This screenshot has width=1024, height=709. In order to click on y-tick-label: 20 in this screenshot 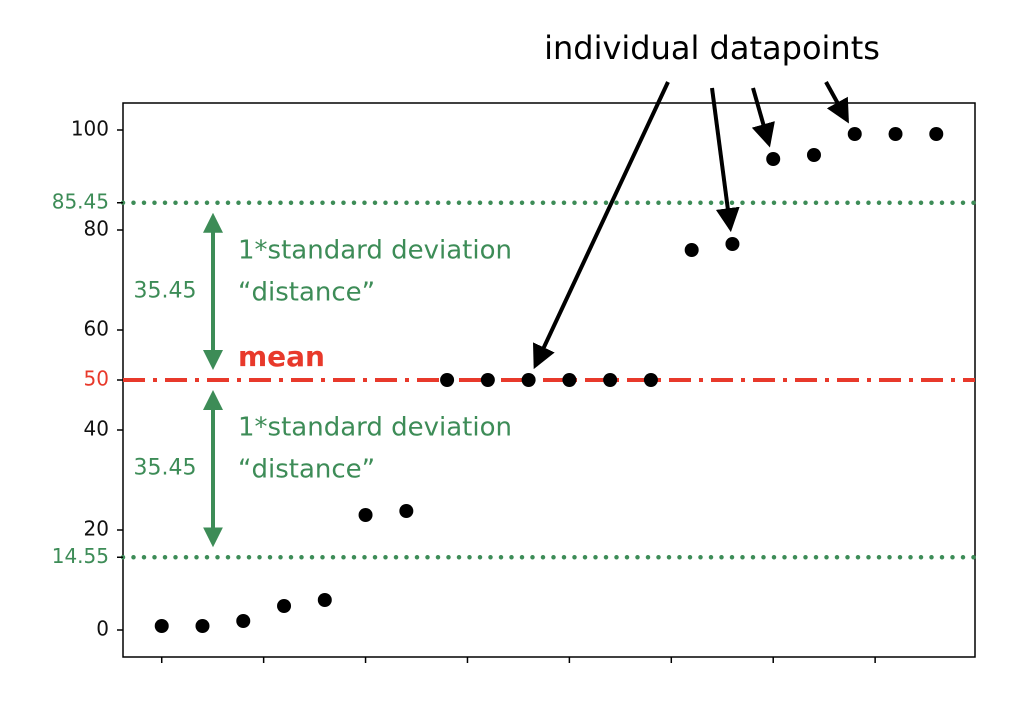, I will do `click(96, 529)`.